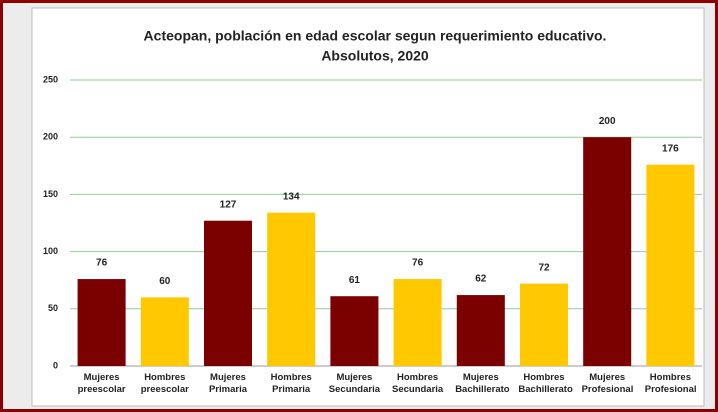 This screenshot has height=412, width=718. What do you see at coordinates (50, 137) in the screenshot?
I see `y-tick-label: 200` at bounding box center [50, 137].